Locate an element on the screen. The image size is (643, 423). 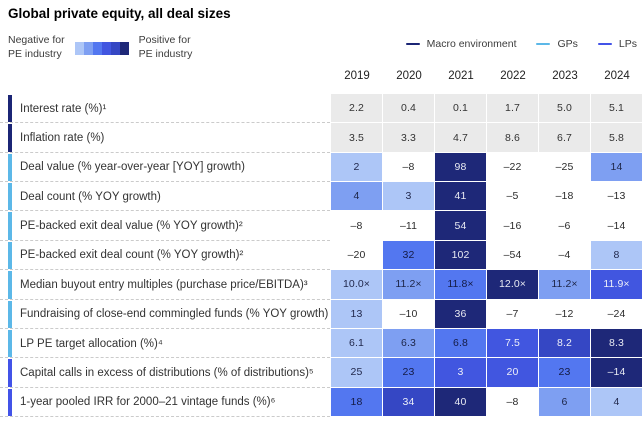
heat-cell: –24 is located at coordinates (616, 313).